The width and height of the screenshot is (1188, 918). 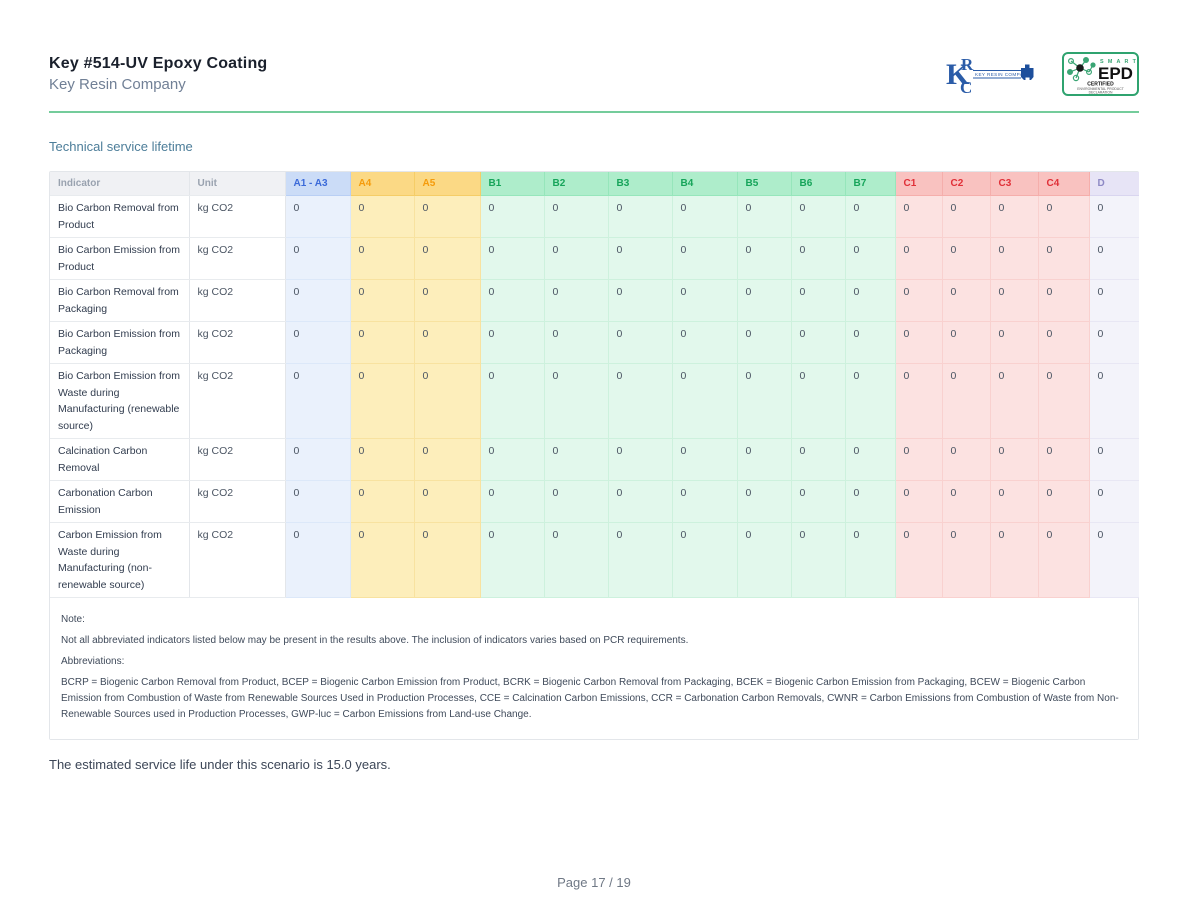 I want to click on indicator-cell: Calcination Carbon Removal, so click(x=120, y=459).